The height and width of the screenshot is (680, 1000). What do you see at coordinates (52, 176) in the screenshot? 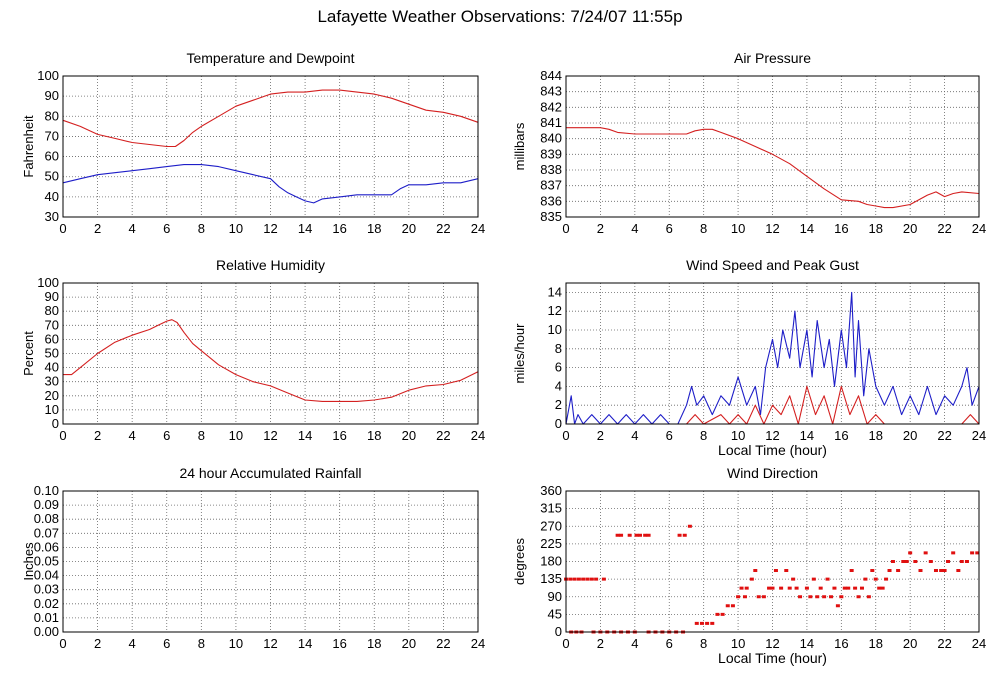
I see `y-tick-label: 50` at bounding box center [52, 176].